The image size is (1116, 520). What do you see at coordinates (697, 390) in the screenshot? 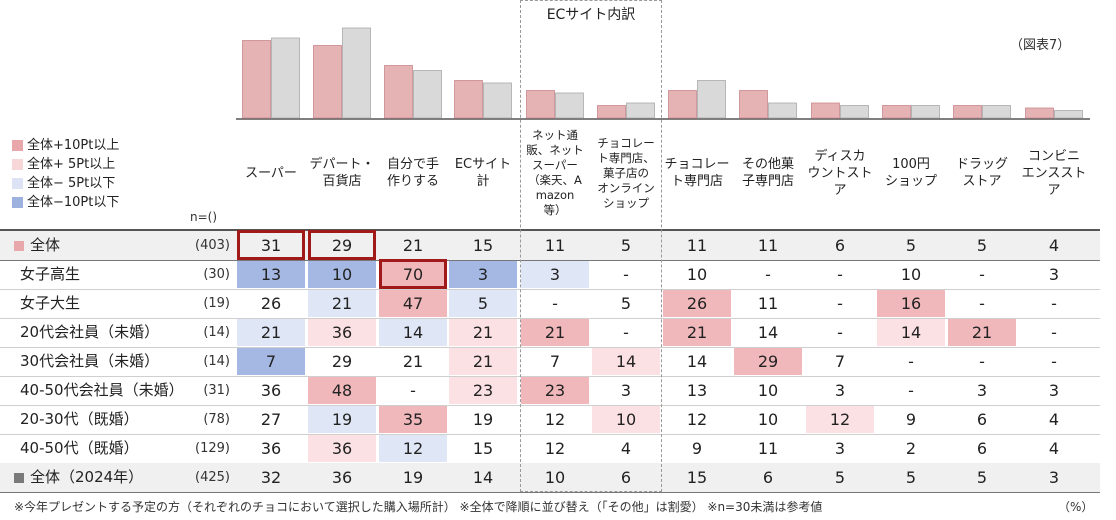
I see `table-cell: 13` at bounding box center [697, 390].